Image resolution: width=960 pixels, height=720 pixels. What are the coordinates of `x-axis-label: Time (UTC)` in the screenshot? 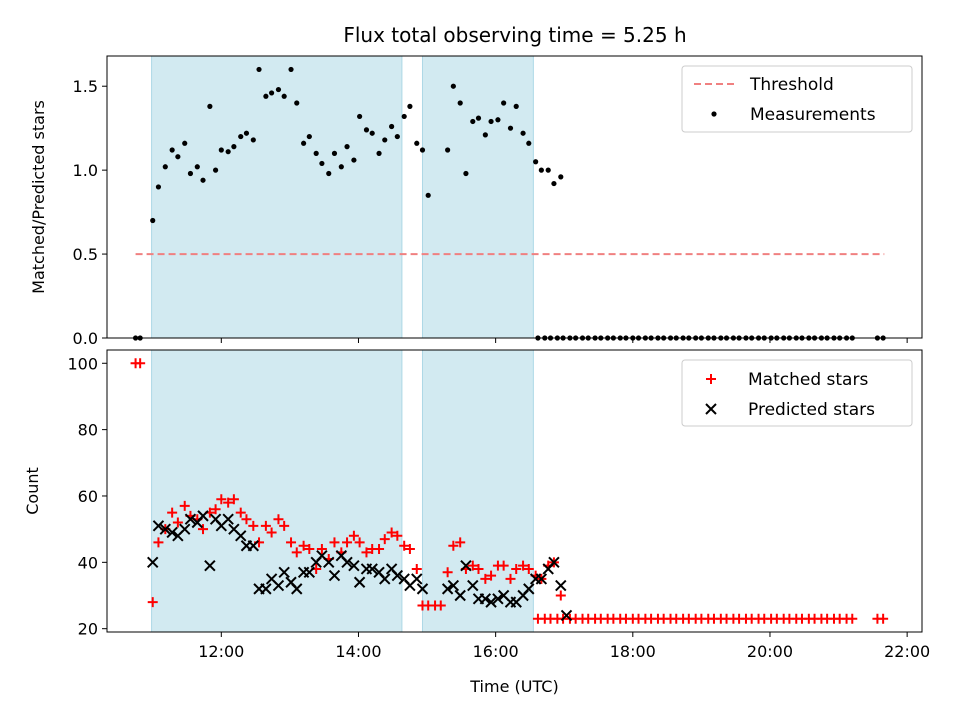 It's located at (513, 686).